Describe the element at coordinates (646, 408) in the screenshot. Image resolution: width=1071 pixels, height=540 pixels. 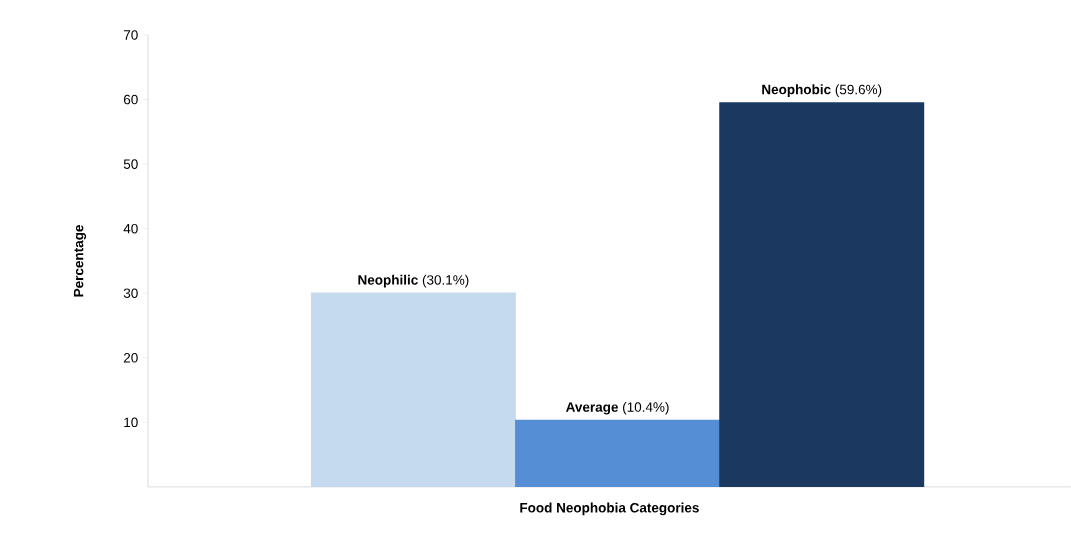
I see `data-label: (10.4%)` at that location.